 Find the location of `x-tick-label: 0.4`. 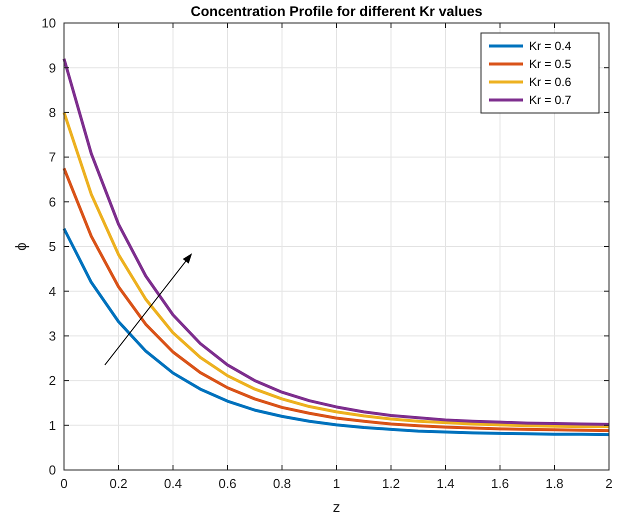

x-tick-label: 0.4 is located at coordinates (173, 483).